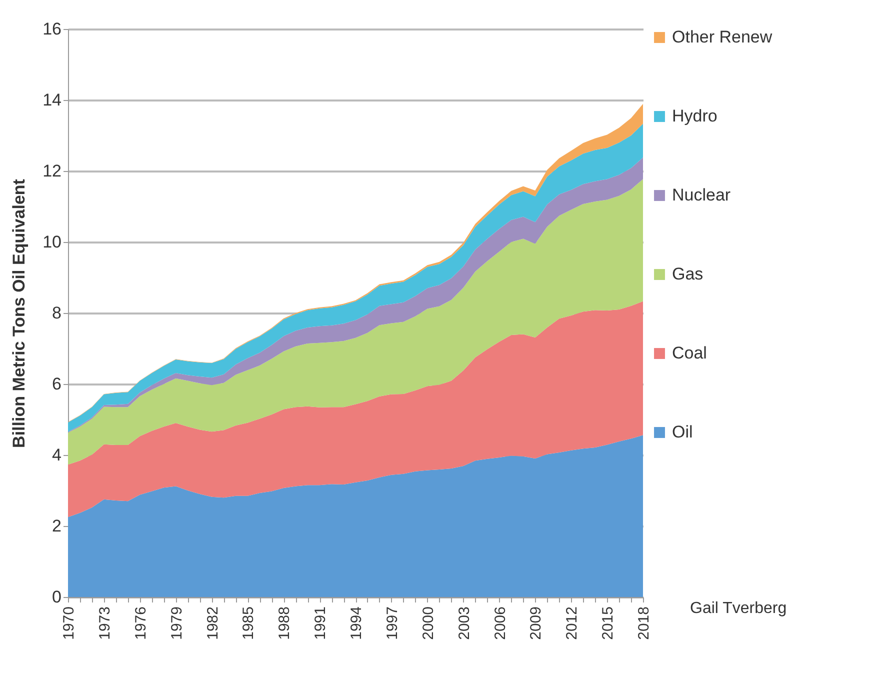 The height and width of the screenshot is (699, 895). I want to click on legend-label: Gas, so click(688, 274).